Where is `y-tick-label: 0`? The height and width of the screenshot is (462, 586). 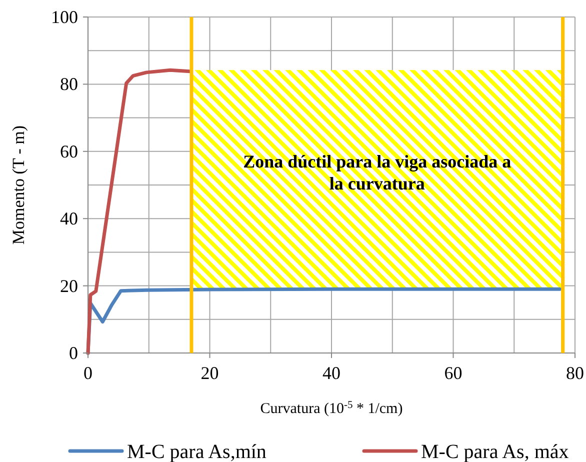
y-tick-label: 0 is located at coordinates (73, 353).